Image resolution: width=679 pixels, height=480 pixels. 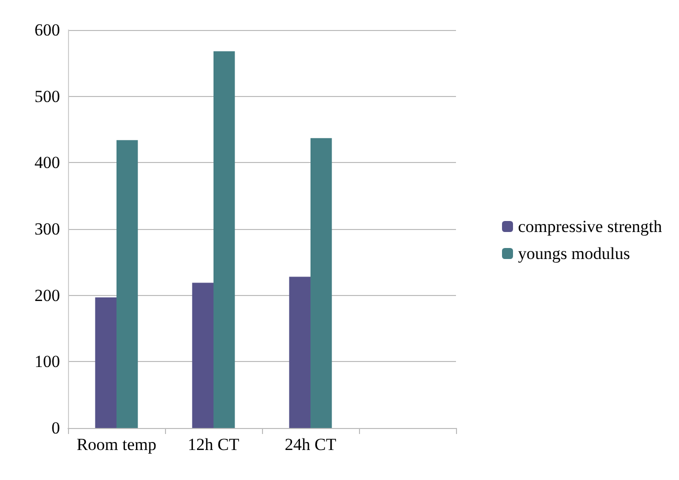 I want to click on legend-label: youngs modulus, so click(x=574, y=253).